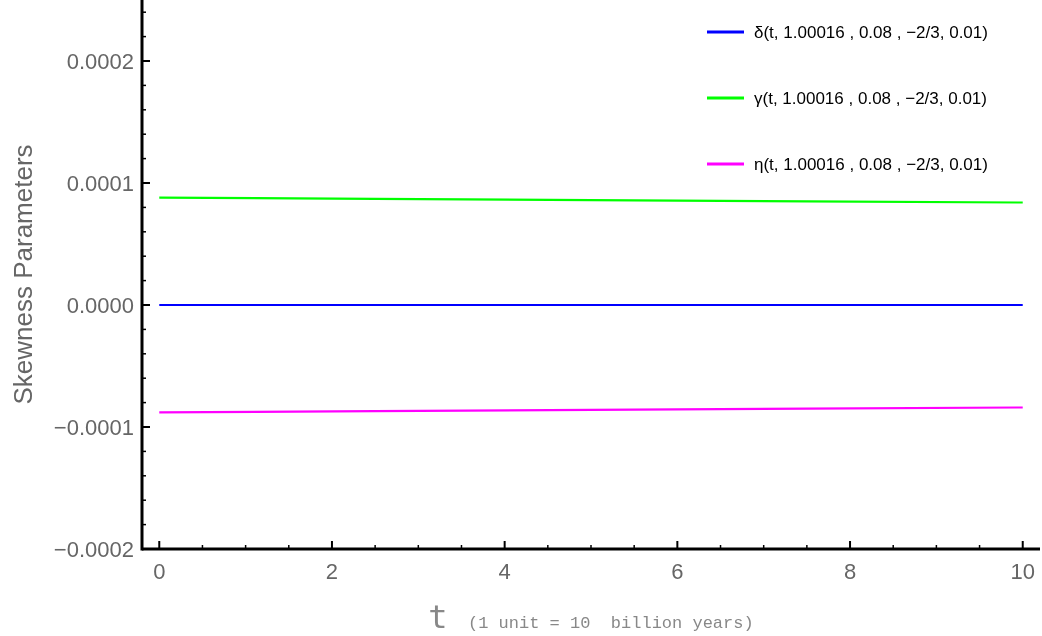 This screenshot has width=1042, height=636. What do you see at coordinates (100, 61) in the screenshot?
I see `y-tick-label: 0.0002` at bounding box center [100, 61].